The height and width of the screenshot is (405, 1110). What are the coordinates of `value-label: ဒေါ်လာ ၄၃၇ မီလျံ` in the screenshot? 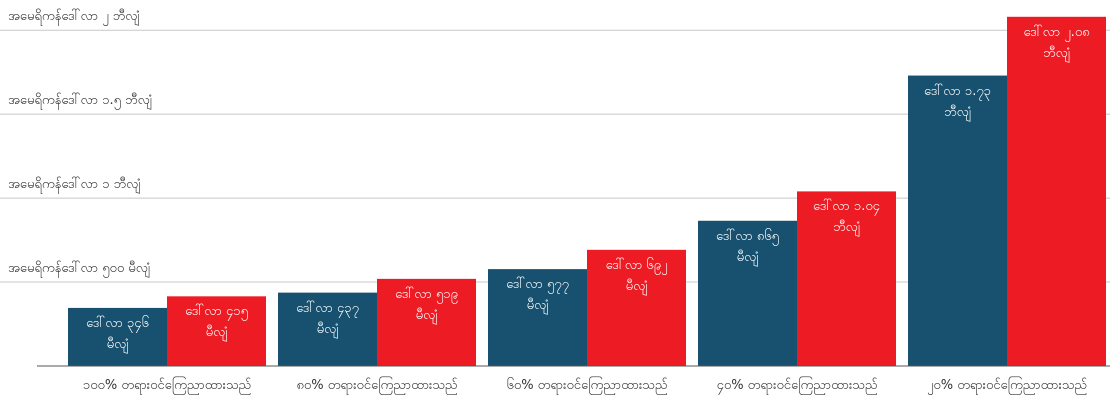 It's located at (327, 318).